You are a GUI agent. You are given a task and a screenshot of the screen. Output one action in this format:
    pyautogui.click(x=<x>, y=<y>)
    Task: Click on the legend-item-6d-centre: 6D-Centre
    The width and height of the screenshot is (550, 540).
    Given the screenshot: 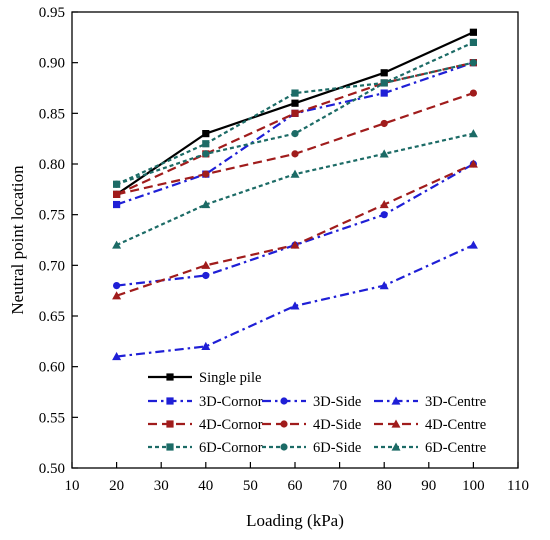 What is the action you would take?
    pyautogui.click(x=430, y=448)
    